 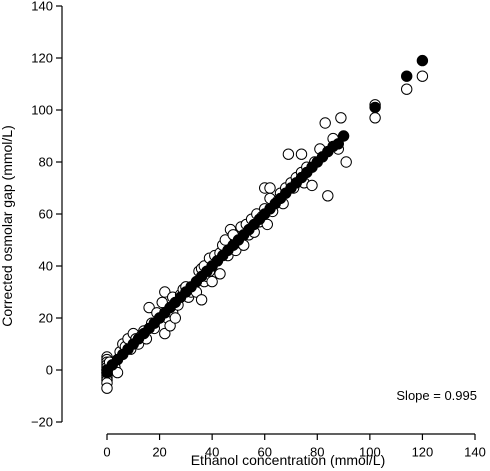 I want to click on y-tick-label: 60, so click(x=46, y=214).